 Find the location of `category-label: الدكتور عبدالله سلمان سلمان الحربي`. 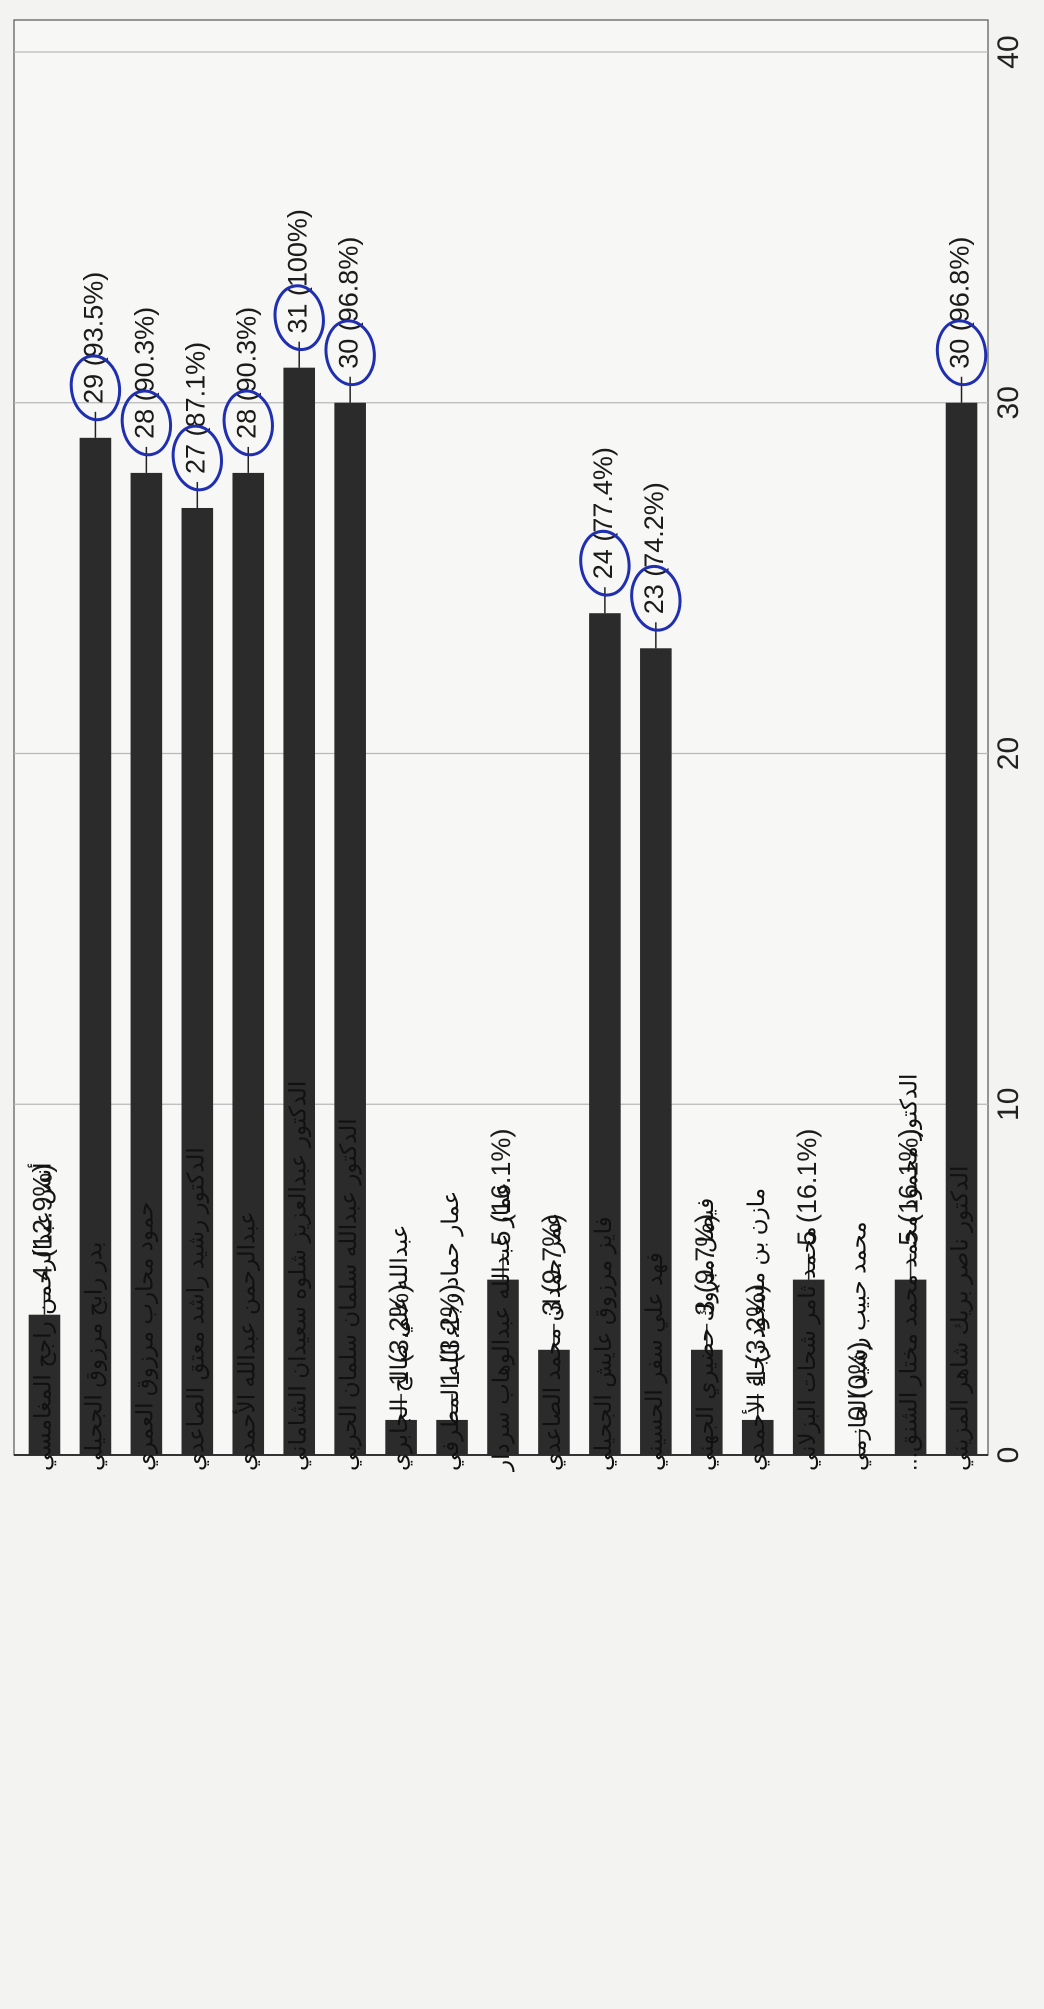

category-label: الدكتور عبدالله سلمان سلمان الحربي is located at coordinates (348, 1294).